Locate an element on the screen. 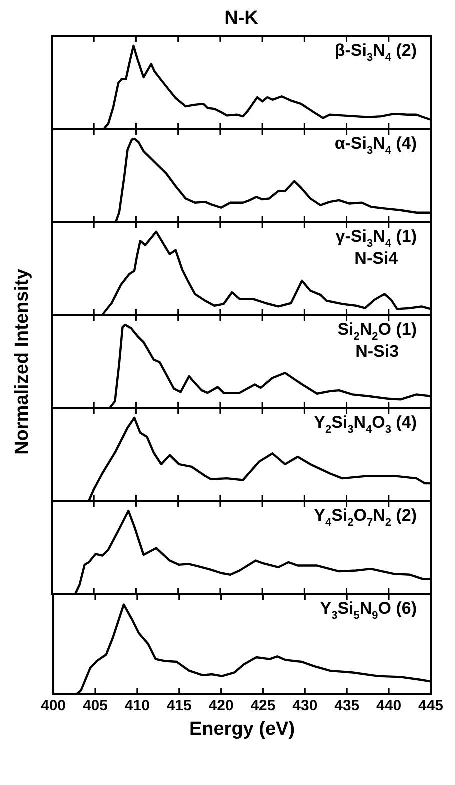  x-tick-label: 445 is located at coordinates (431, 705).